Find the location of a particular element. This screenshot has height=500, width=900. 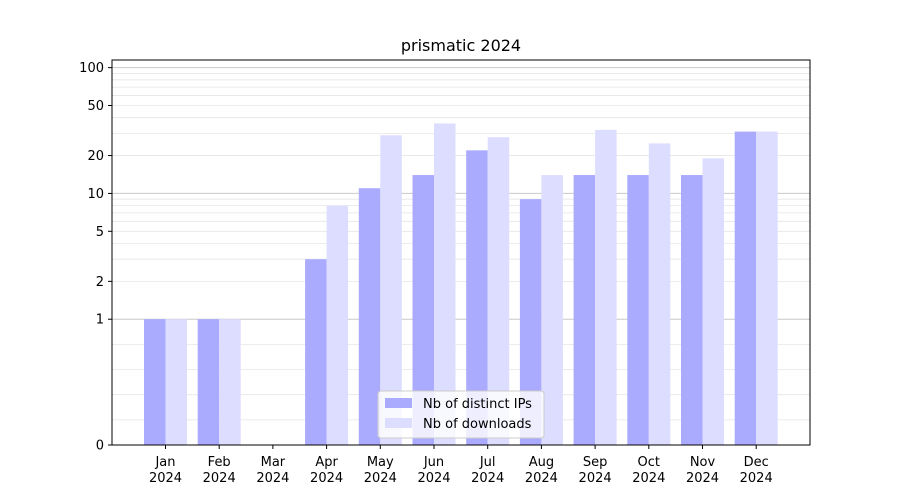

y-tick-label: 100 is located at coordinates (91, 68).